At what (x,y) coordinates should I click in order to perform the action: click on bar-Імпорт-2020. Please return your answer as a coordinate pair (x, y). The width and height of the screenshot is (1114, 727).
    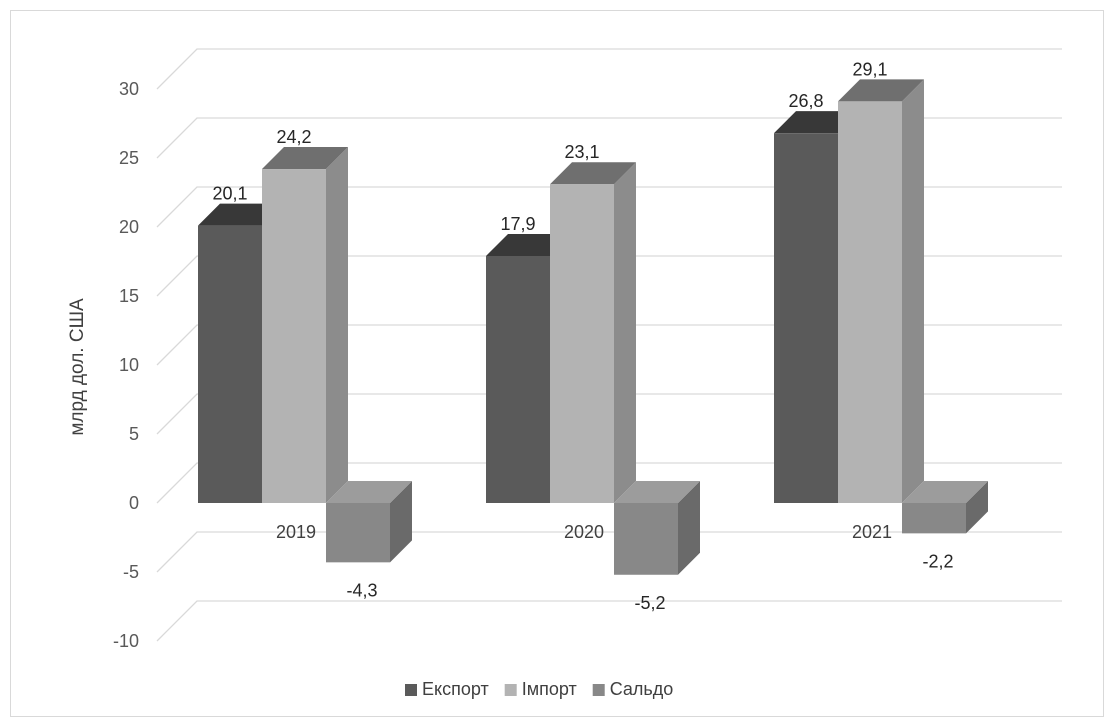
    Looking at the image, I should click on (593, 332).